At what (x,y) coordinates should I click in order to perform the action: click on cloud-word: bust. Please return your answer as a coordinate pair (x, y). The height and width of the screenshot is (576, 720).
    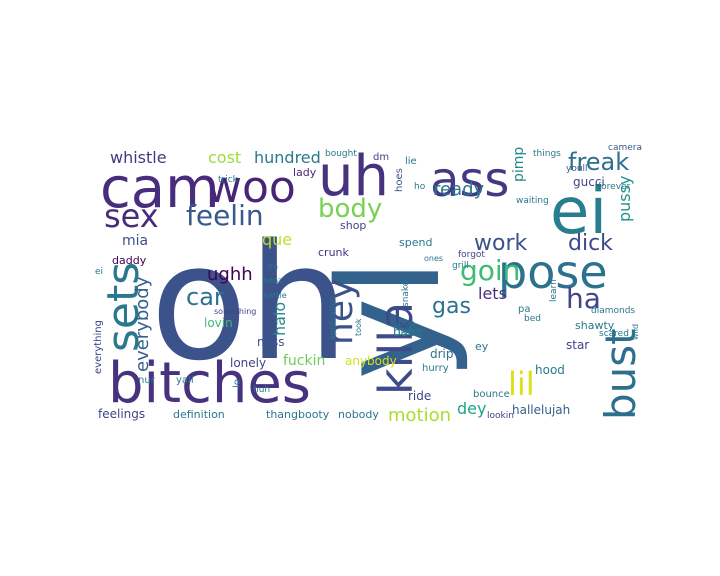
    Looking at the image, I should click on (620, 374).